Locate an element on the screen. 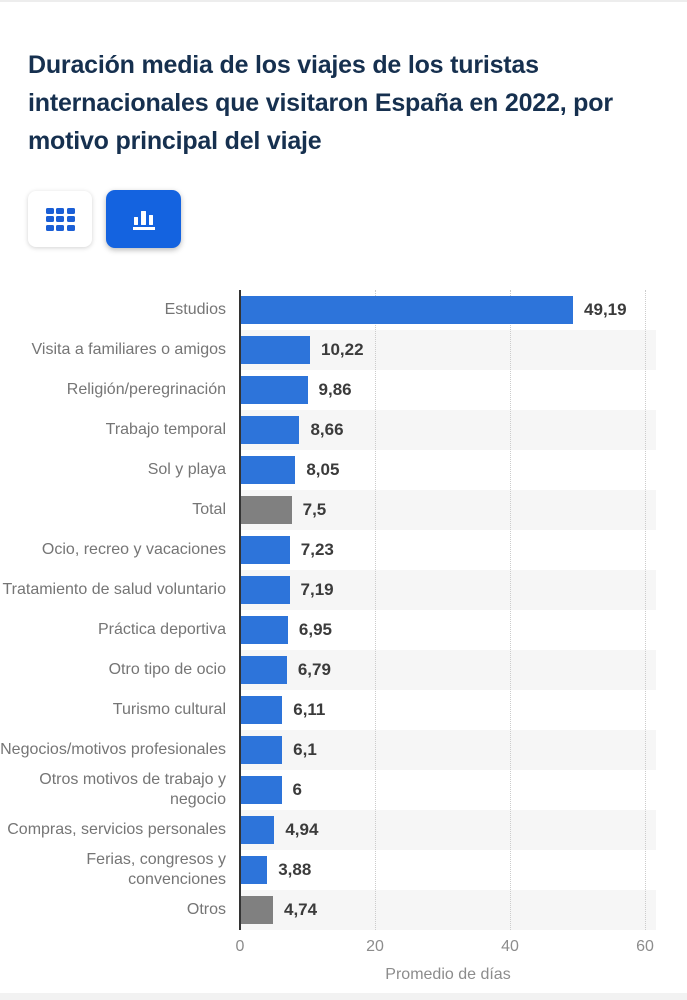  value-label: 8,05 is located at coordinates (323, 469).